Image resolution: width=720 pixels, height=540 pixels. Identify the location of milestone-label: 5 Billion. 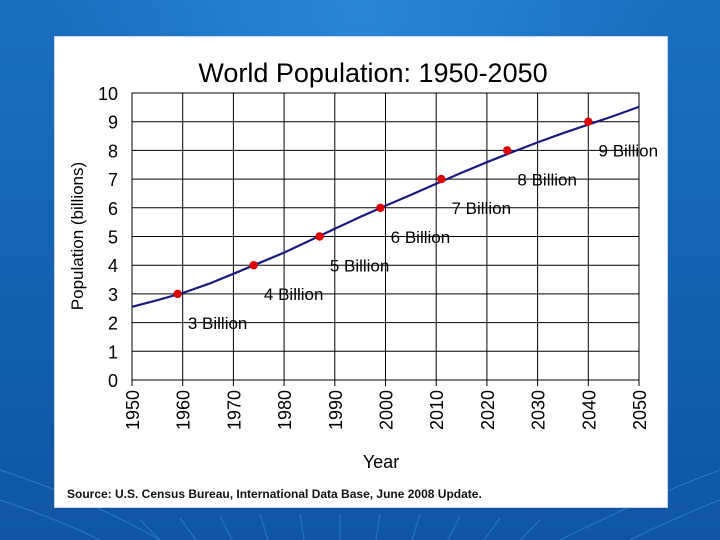
(360, 266).